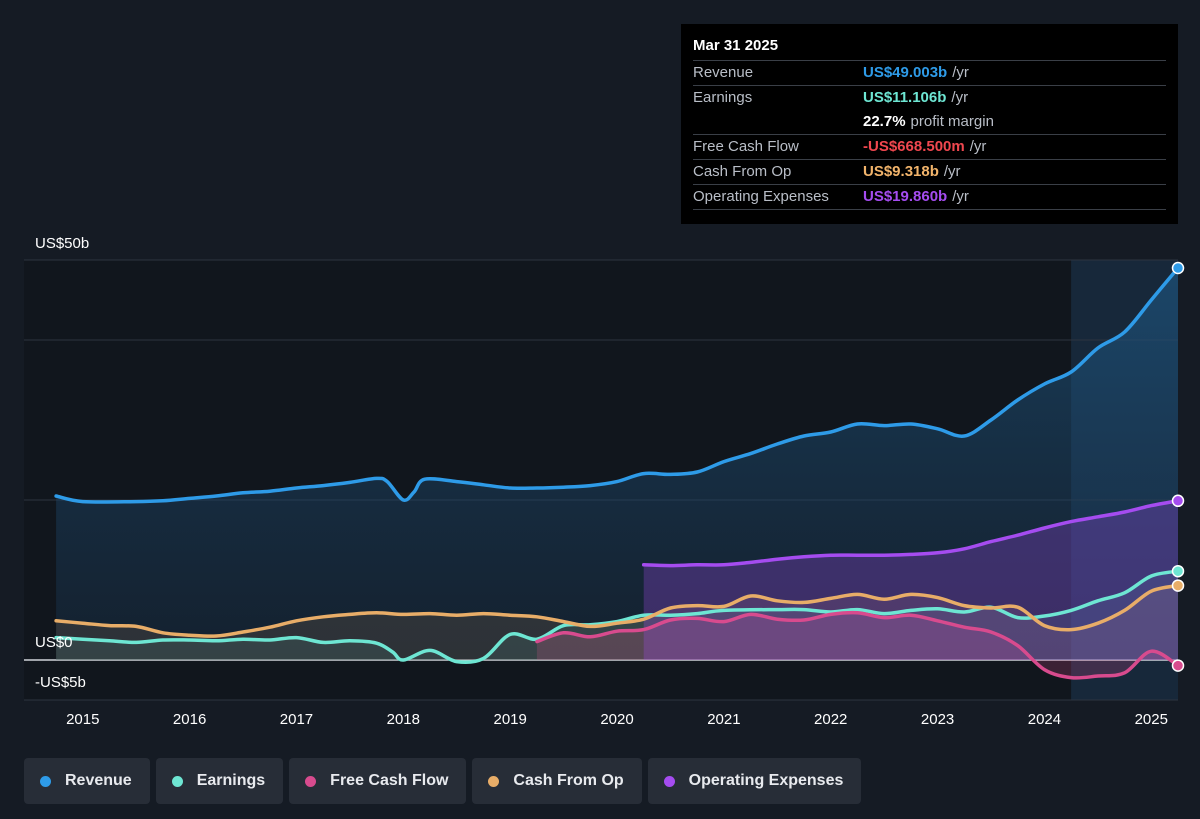 This screenshot has height=819, width=1200. Describe the element at coordinates (62, 243) in the screenshot. I see `y-axis-top-label: US$50b` at that location.